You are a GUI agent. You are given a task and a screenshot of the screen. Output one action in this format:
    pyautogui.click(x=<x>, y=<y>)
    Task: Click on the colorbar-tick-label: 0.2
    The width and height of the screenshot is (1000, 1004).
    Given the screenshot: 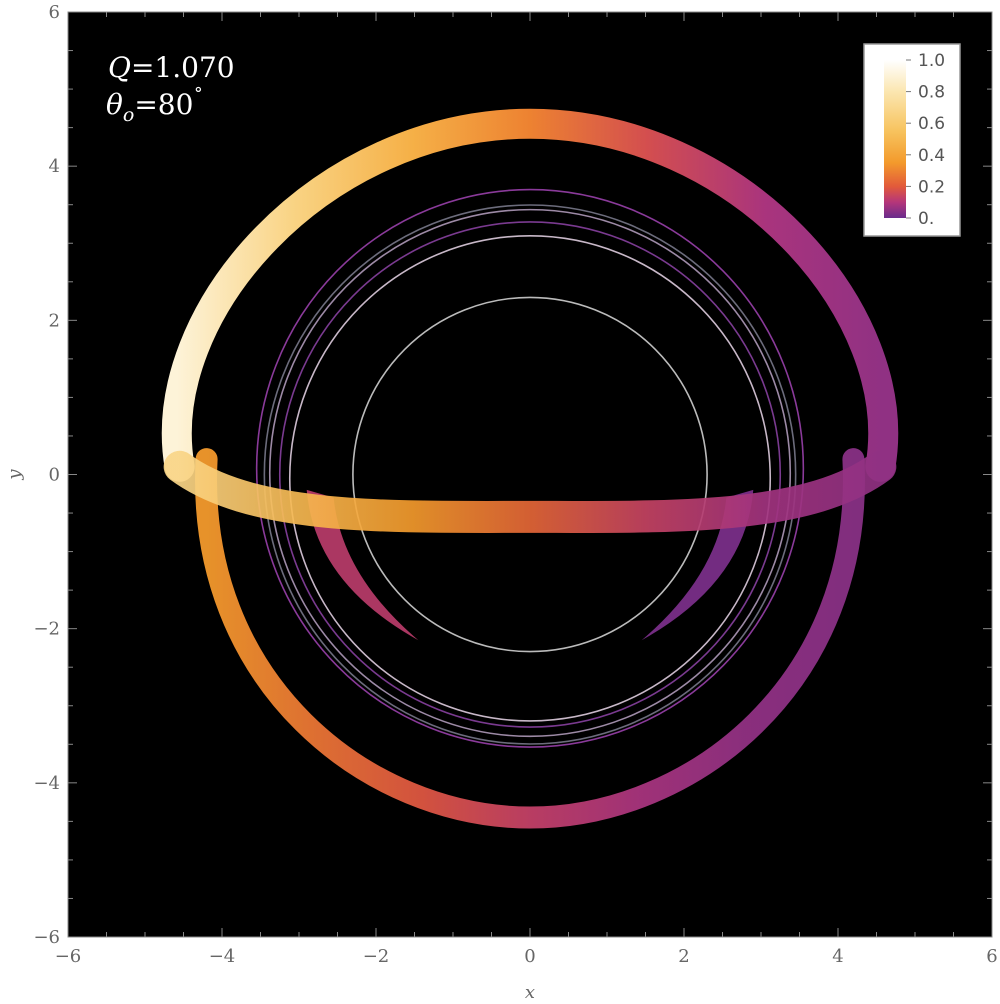 What is the action you would take?
    pyautogui.click(x=931, y=187)
    